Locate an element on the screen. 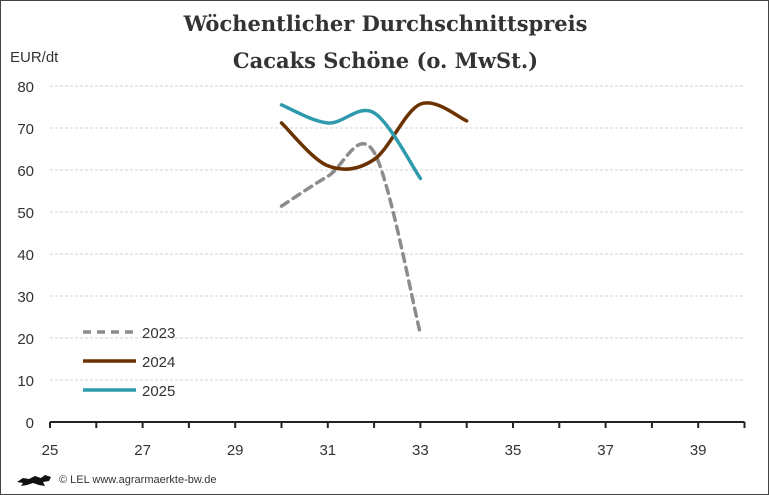 Image resolution: width=769 pixels, height=495 pixels. chart-title: Wöchentlicher Durchschnittspreis is located at coordinates (385, 23).